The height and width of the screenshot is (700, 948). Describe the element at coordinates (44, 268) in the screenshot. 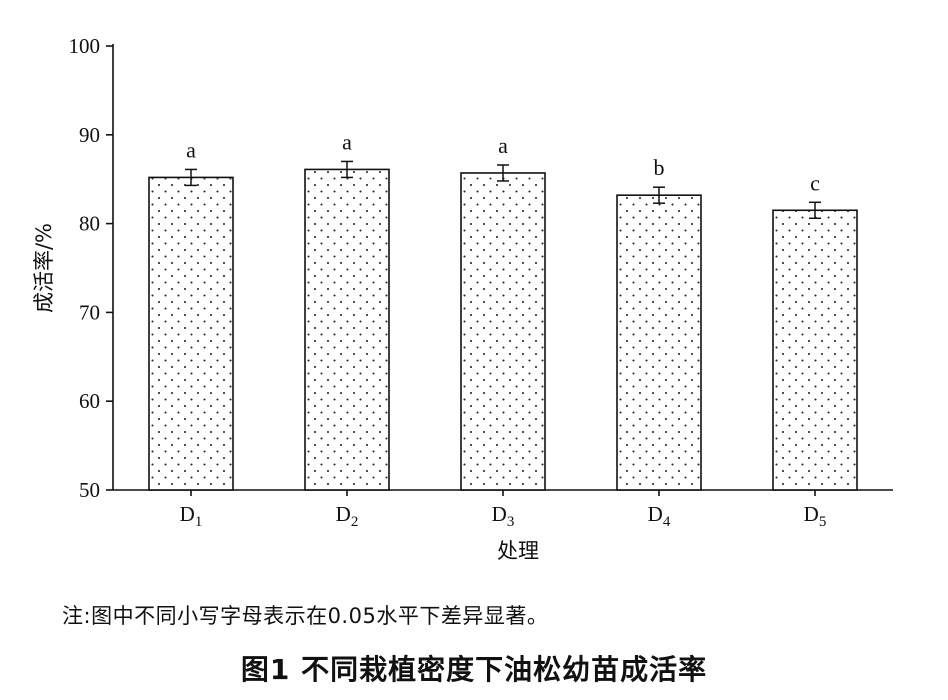

I see `y-axis-title: 成活率/%` at that location.